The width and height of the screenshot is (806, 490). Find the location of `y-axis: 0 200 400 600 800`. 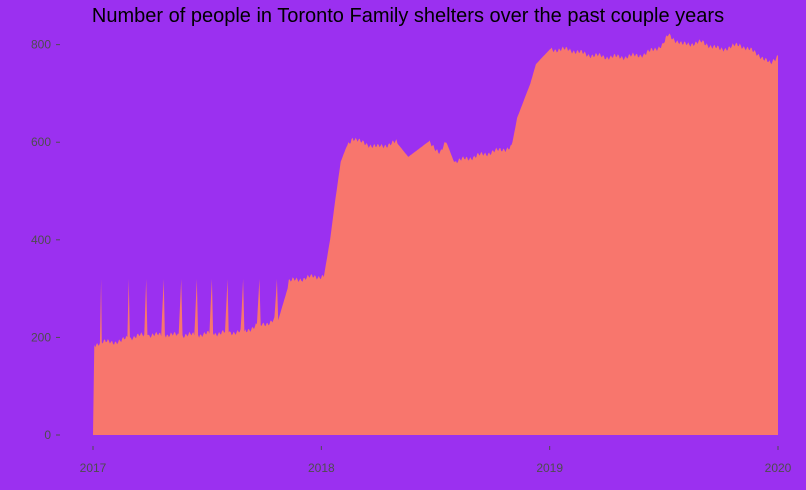

y-axis: 0 200 400 600 800 is located at coordinates (45, 240).